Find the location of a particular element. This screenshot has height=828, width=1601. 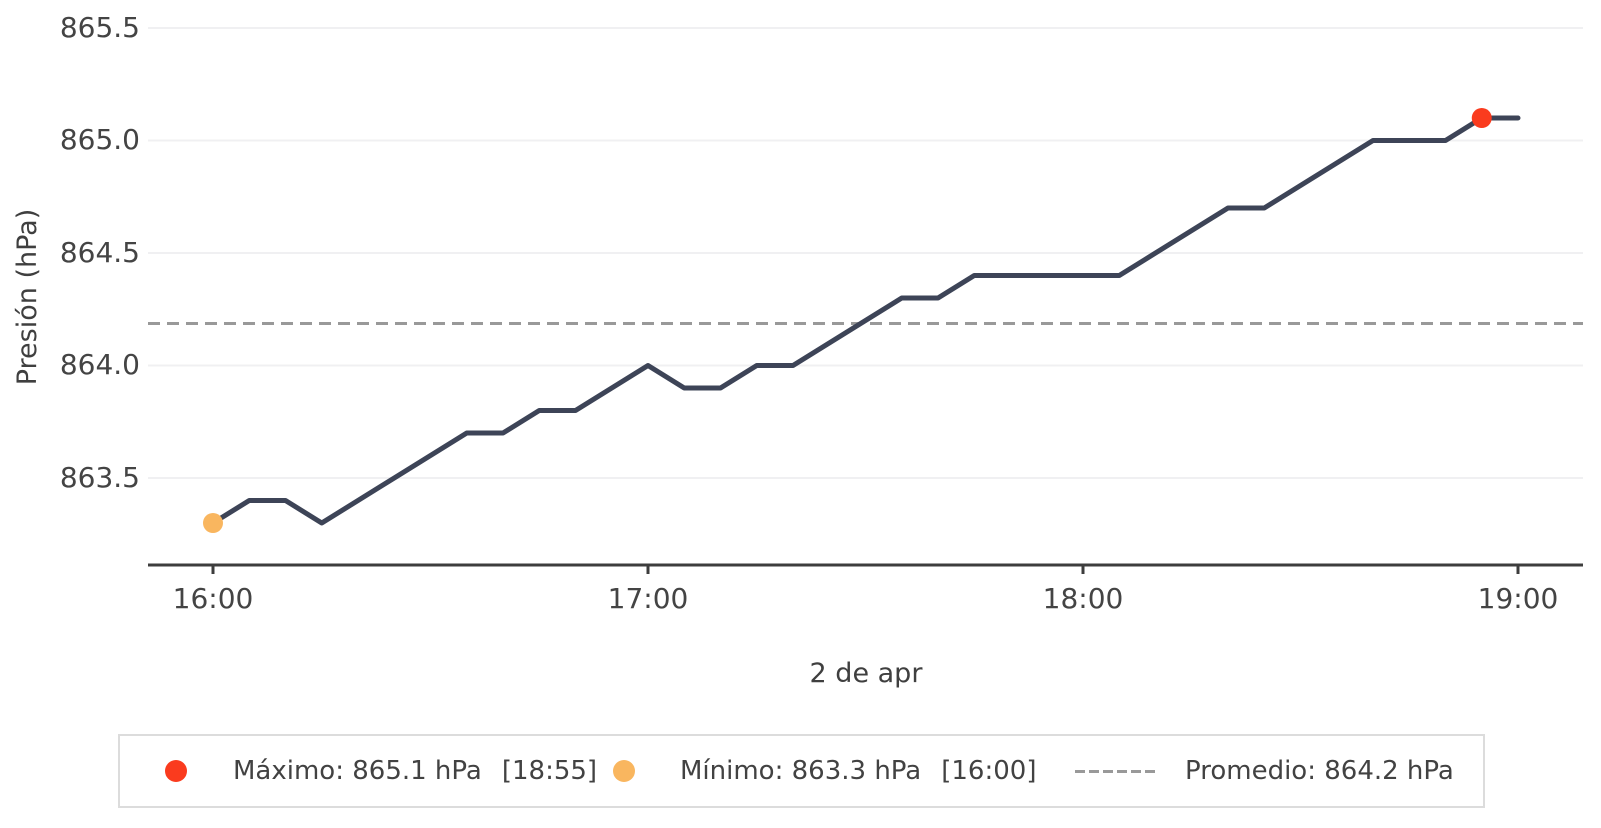

y-tick-label: 865.5 is located at coordinates (99, 27).